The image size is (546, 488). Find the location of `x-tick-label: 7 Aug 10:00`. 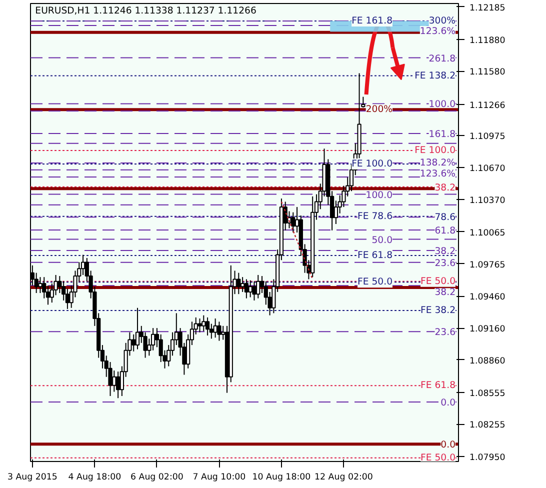

x-tick-label: 7 Aug 10:00 is located at coordinates (219, 477).